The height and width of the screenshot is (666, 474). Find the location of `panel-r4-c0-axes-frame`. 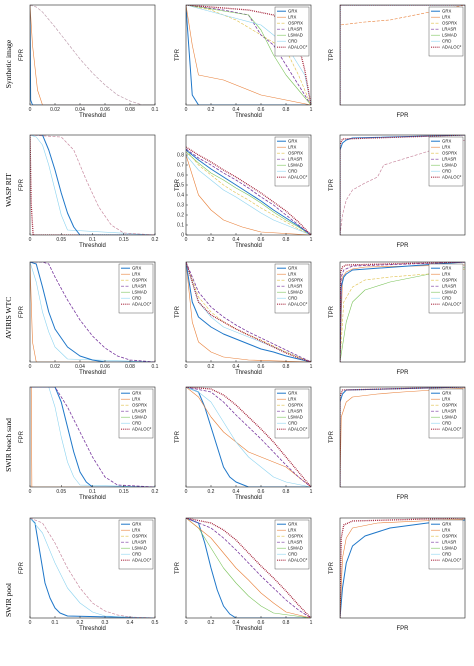

panel-r4-c0-axes-frame is located at coordinates (92, 568).